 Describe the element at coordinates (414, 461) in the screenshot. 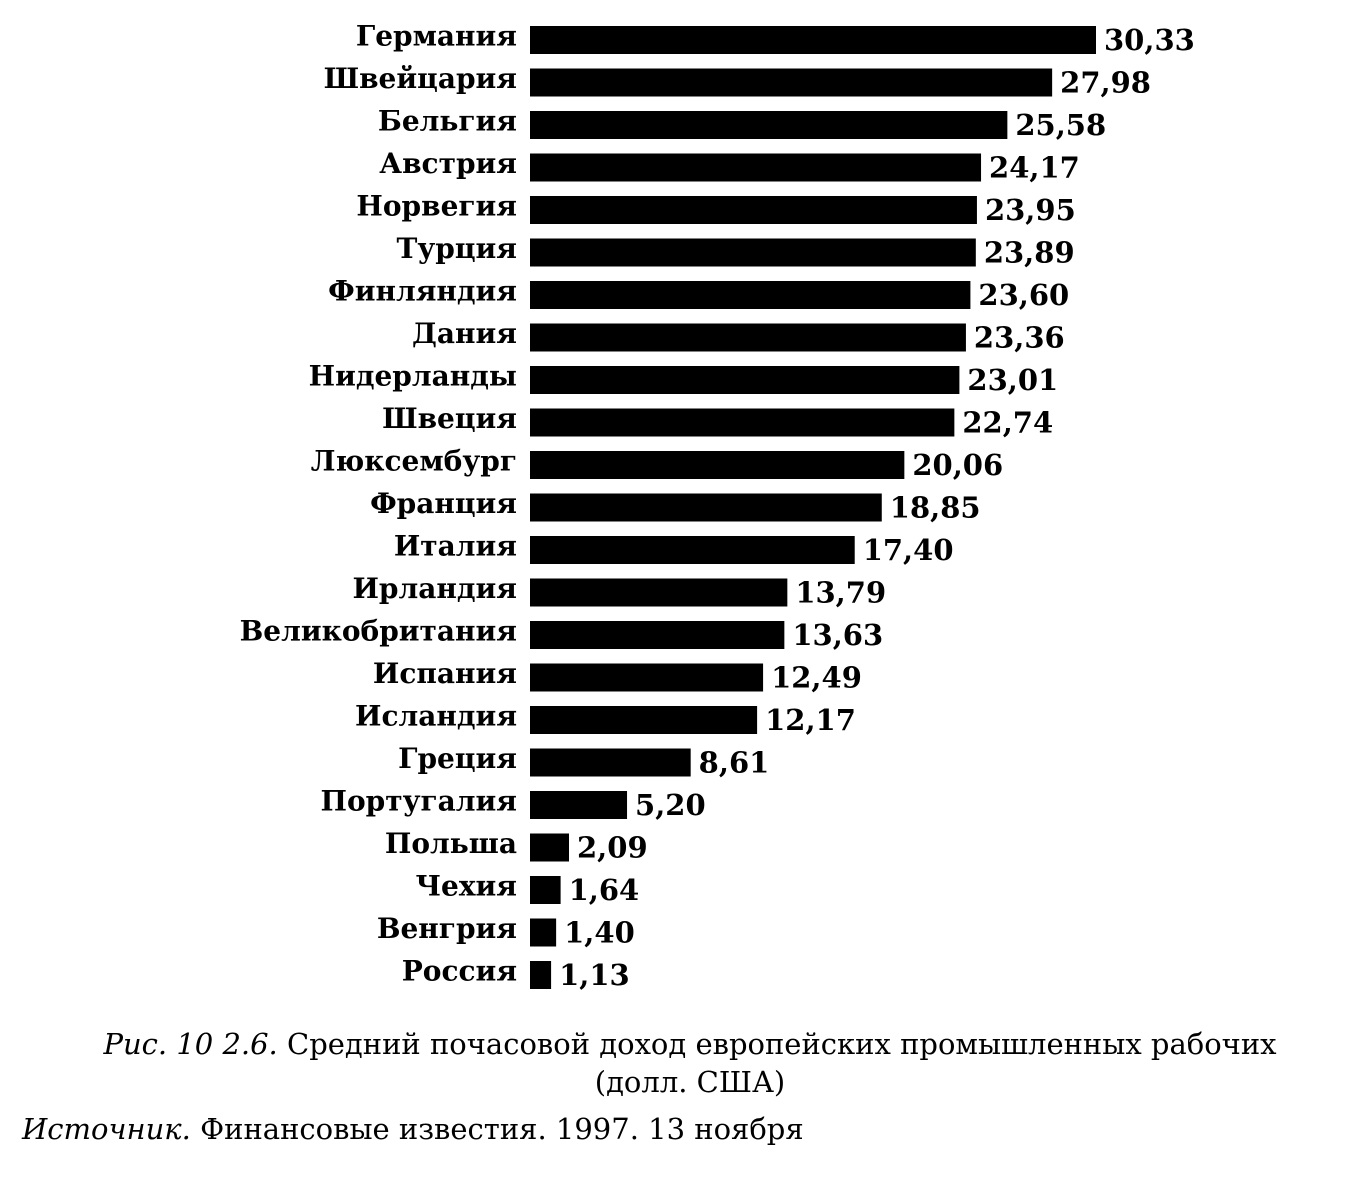

I see `category-label: Люксембург` at that location.